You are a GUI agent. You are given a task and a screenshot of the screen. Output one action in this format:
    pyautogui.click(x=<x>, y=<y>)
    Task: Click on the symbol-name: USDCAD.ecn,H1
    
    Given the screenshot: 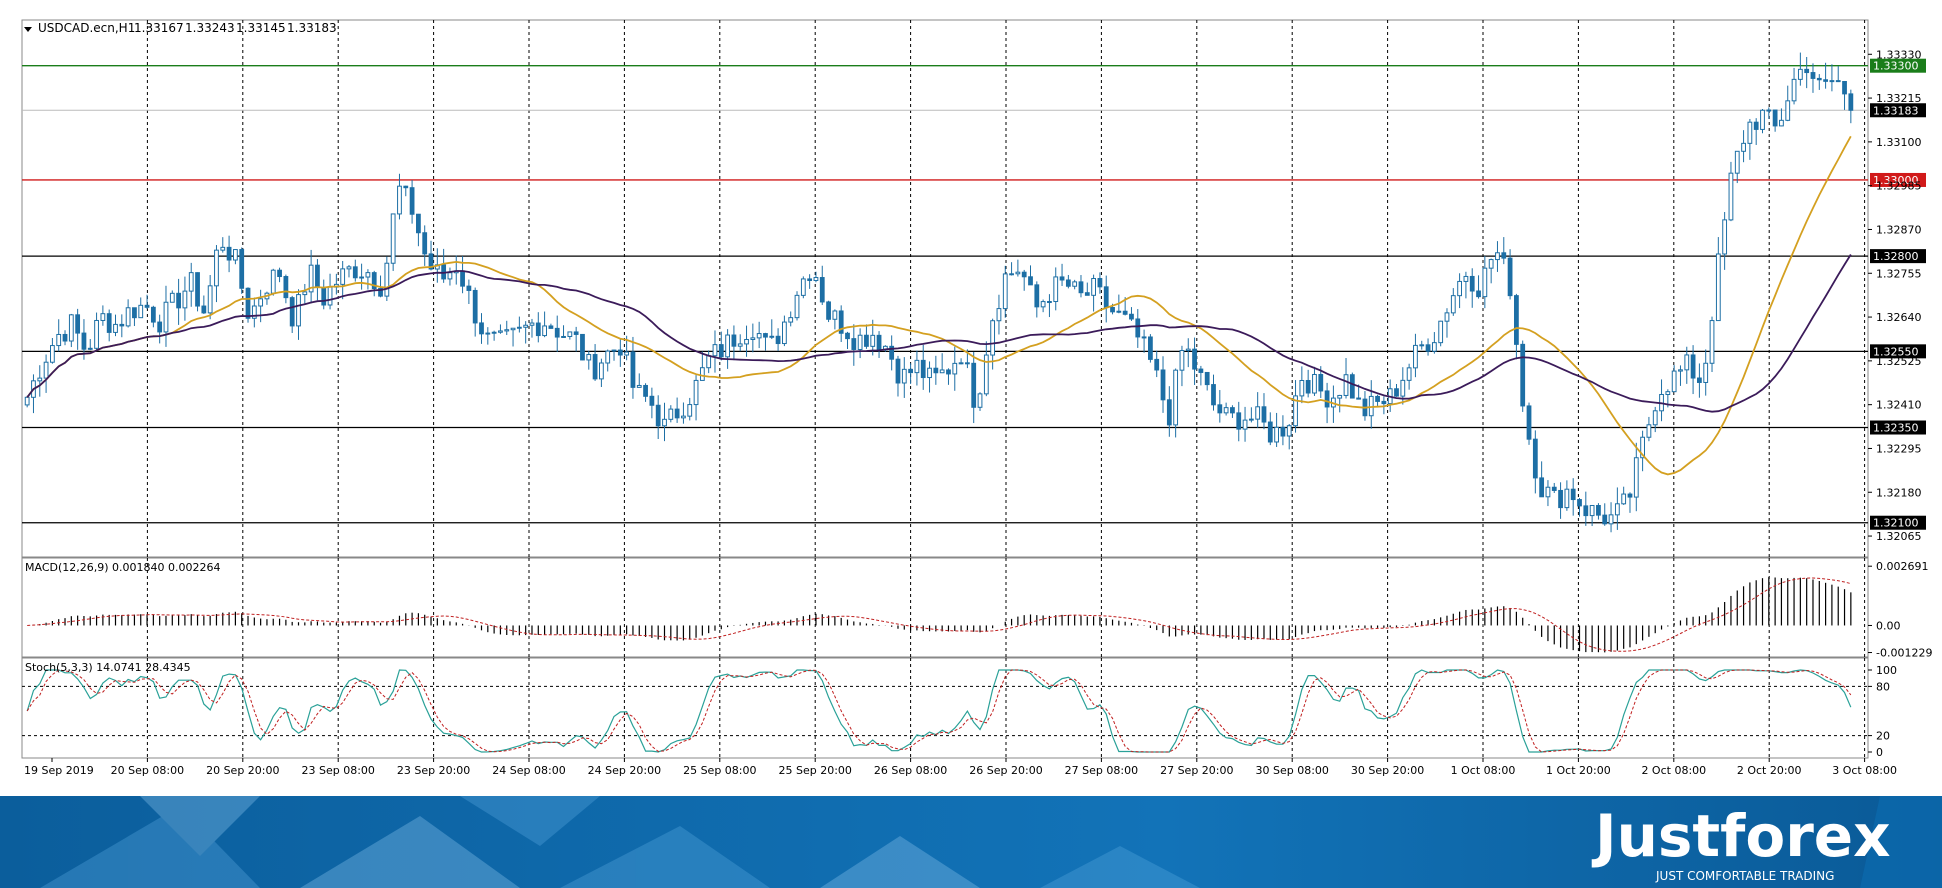 What is the action you would take?
    pyautogui.click(x=86, y=28)
    